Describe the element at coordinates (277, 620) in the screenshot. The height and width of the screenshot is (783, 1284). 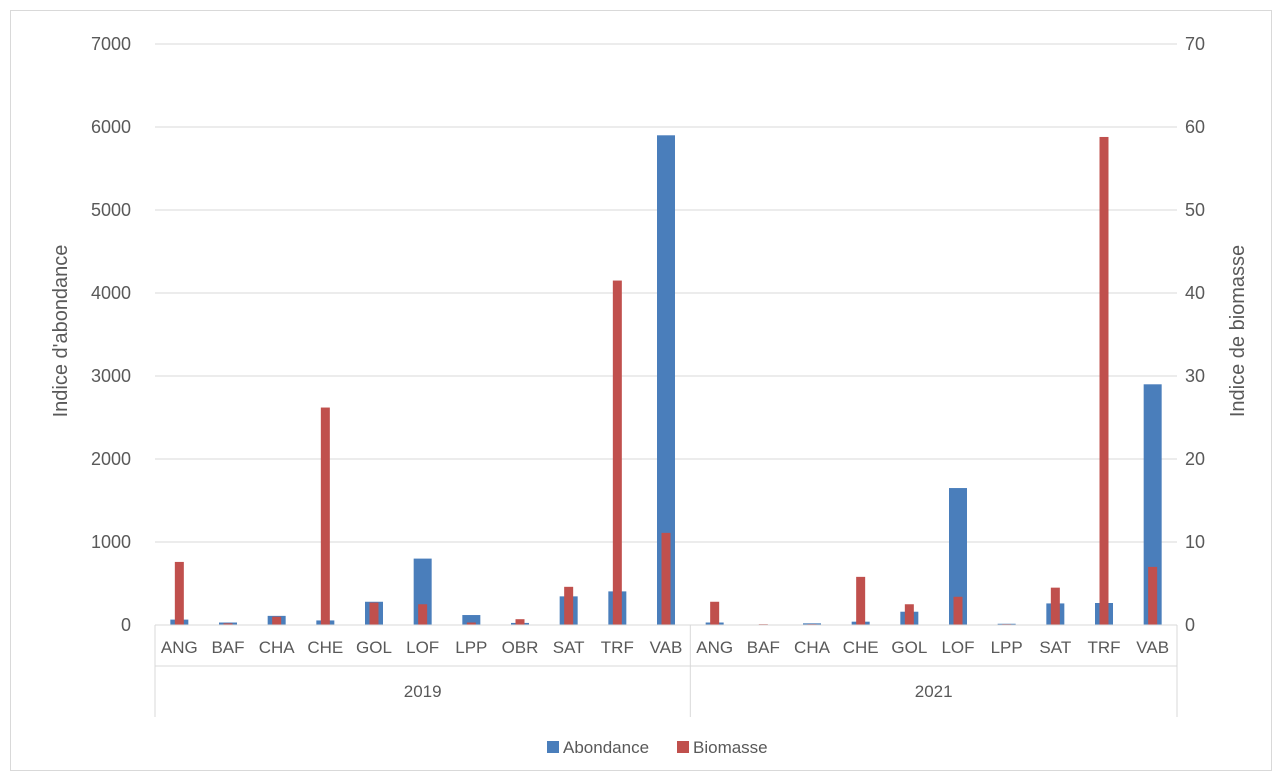
I see `bar-biomasse-cha` at that location.